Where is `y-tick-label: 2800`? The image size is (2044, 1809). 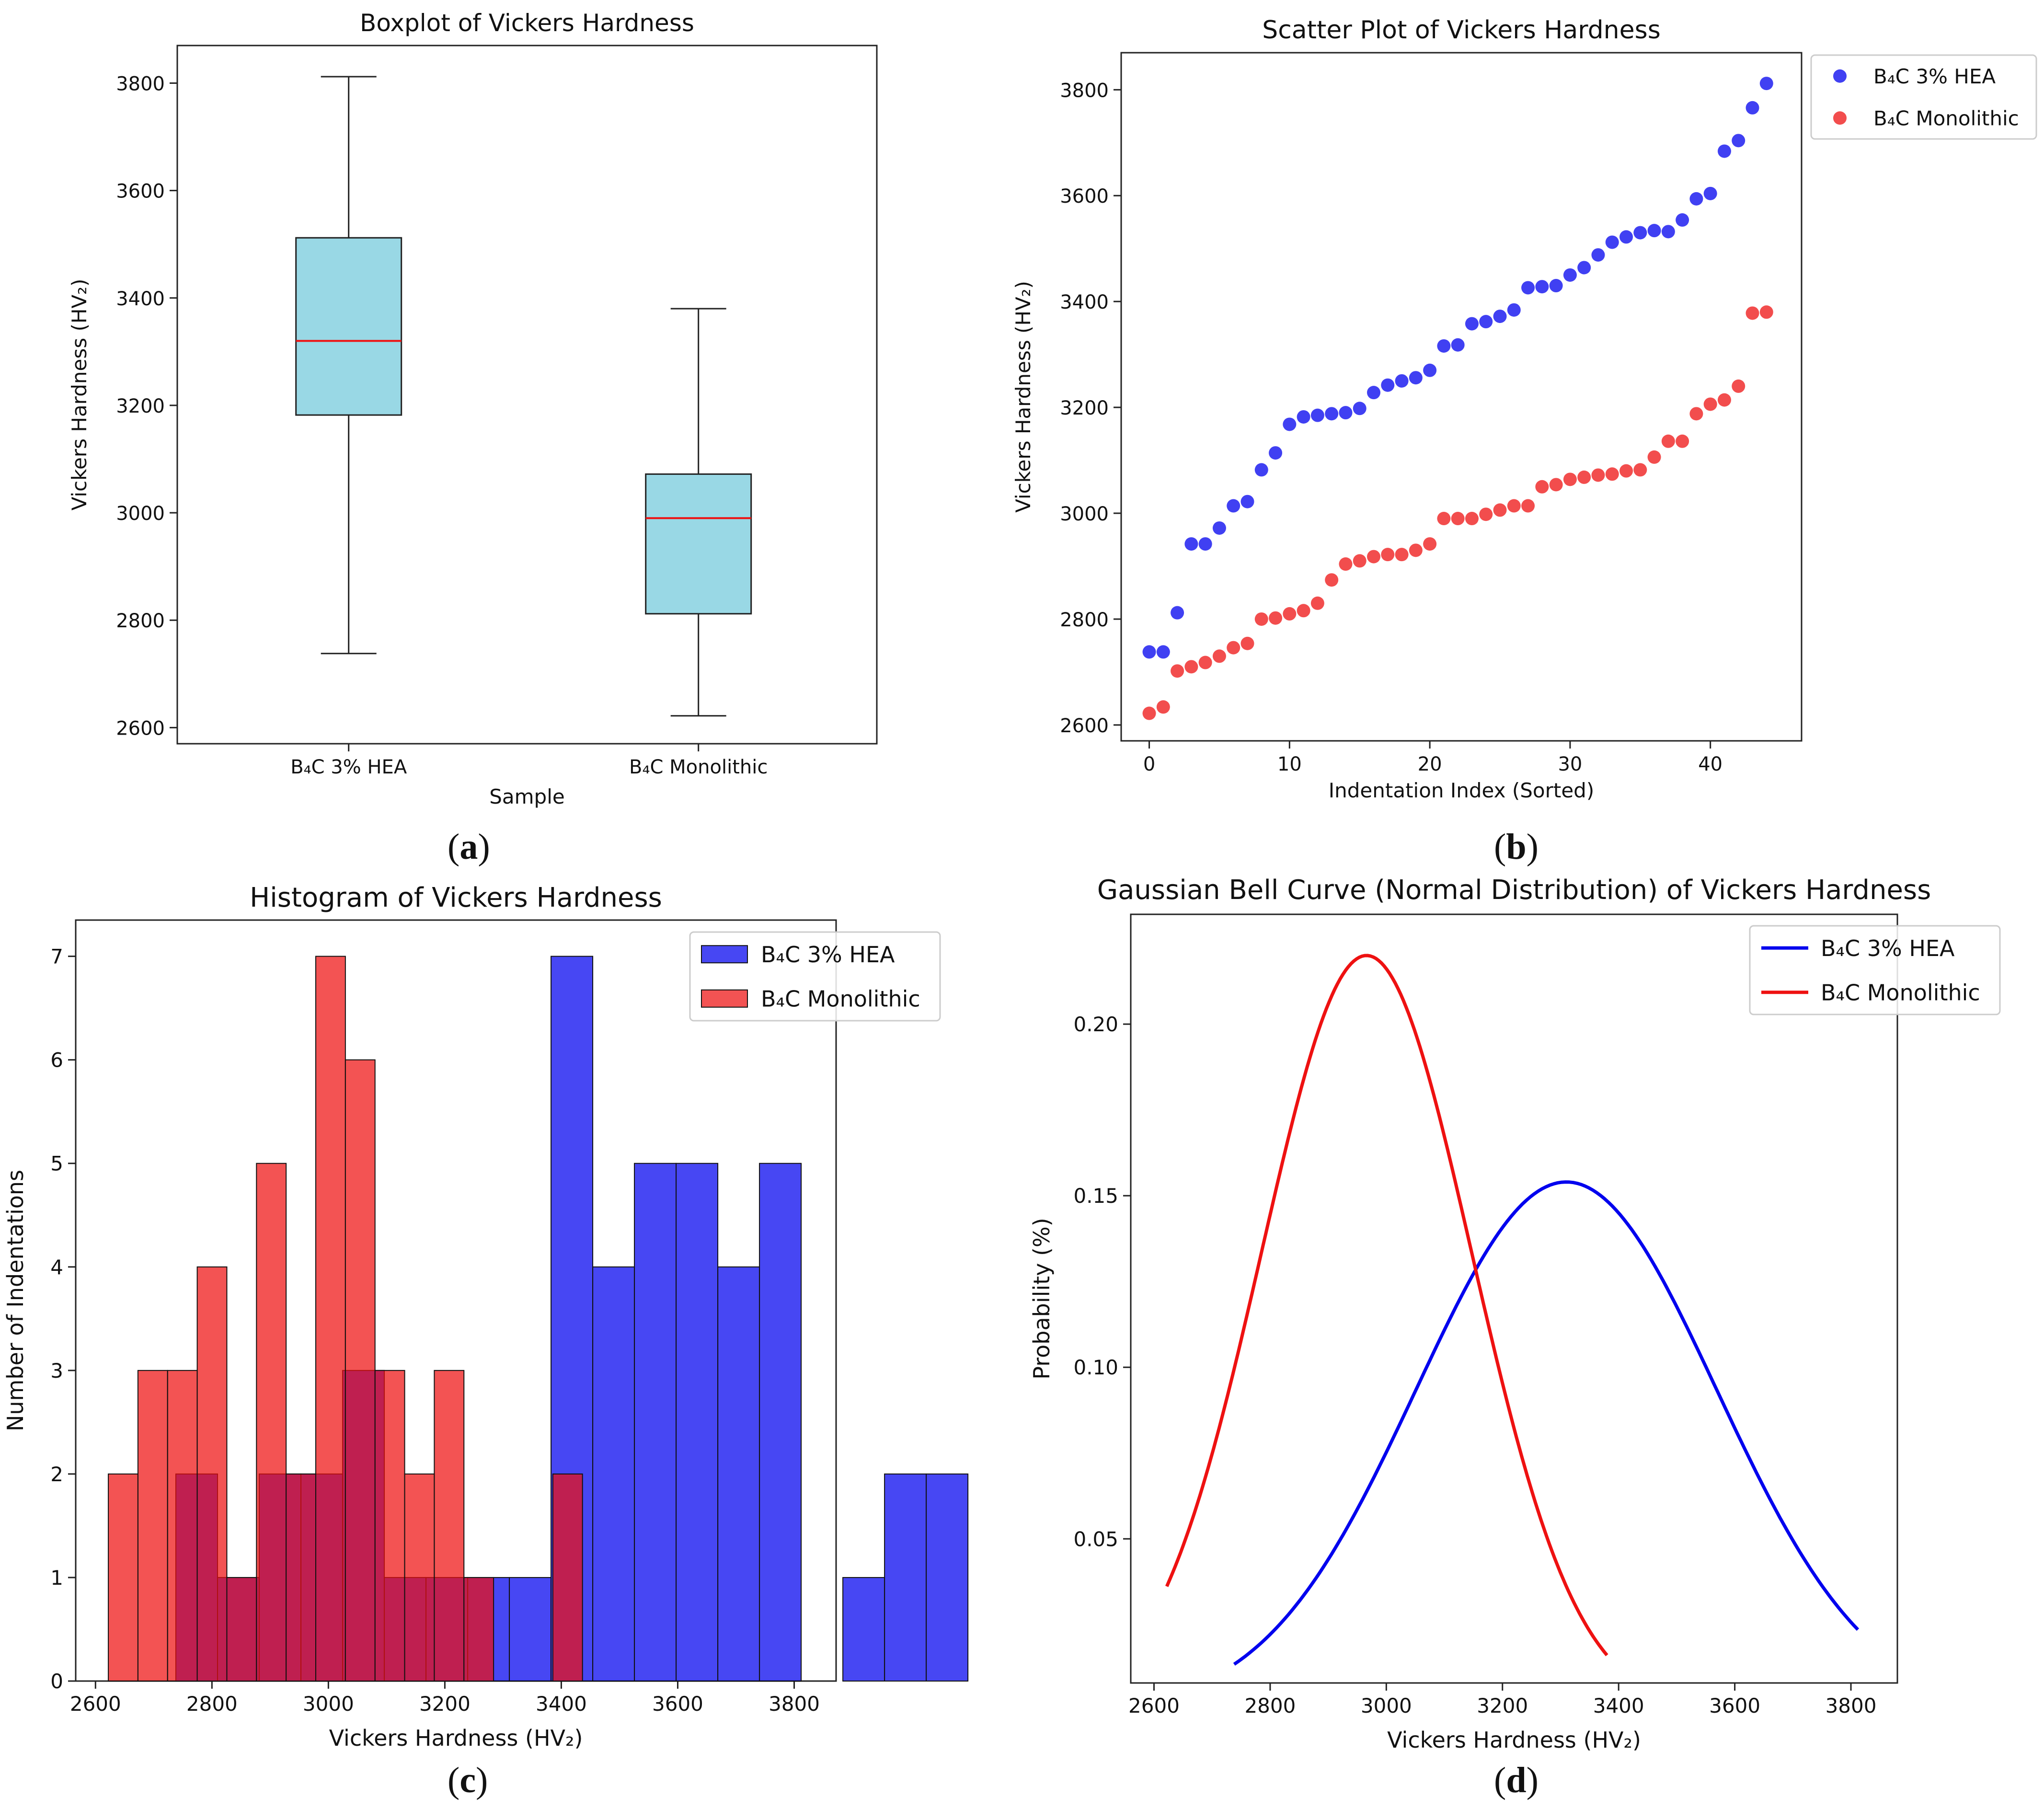 y-tick-label: 2800 is located at coordinates (141, 621).